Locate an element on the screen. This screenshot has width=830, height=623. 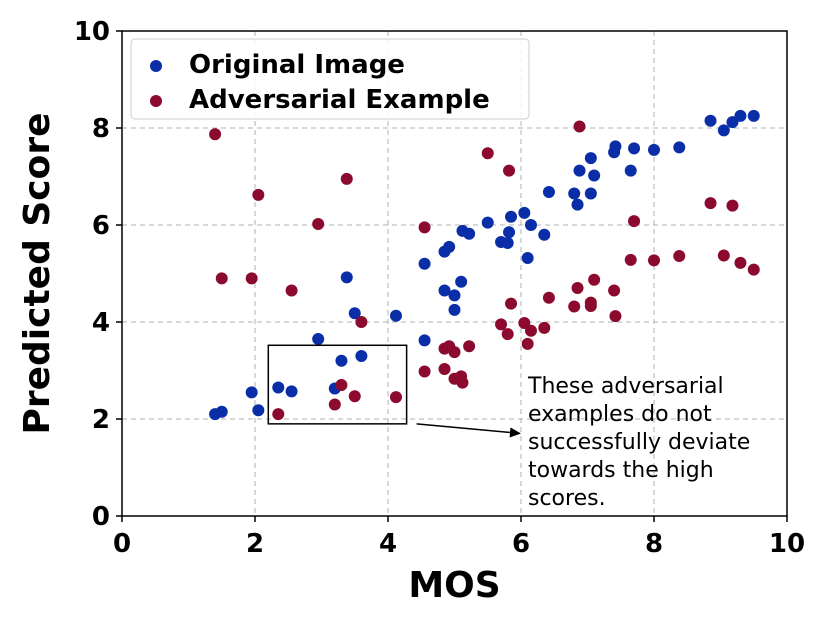
y-tick-label: 10 is located at coordinates (92, 32).